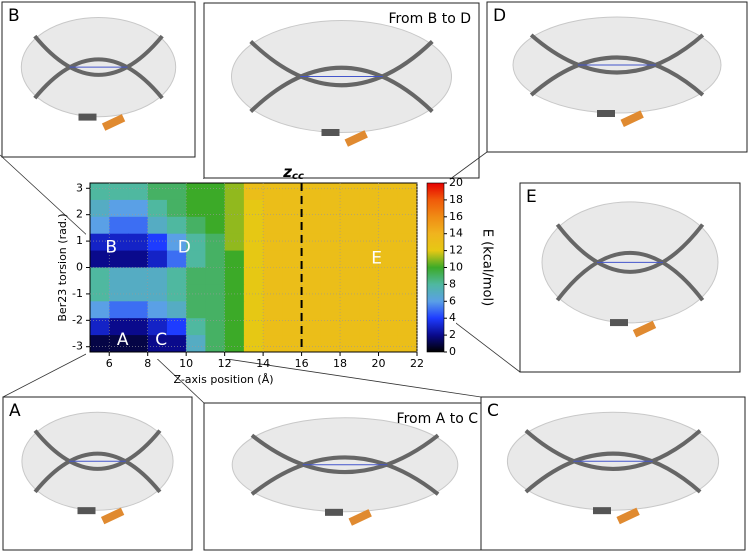  What do you see at coordinates (493, 411) in the screenshot?
I see `panel-label: C` at bounding box center [493, 411].